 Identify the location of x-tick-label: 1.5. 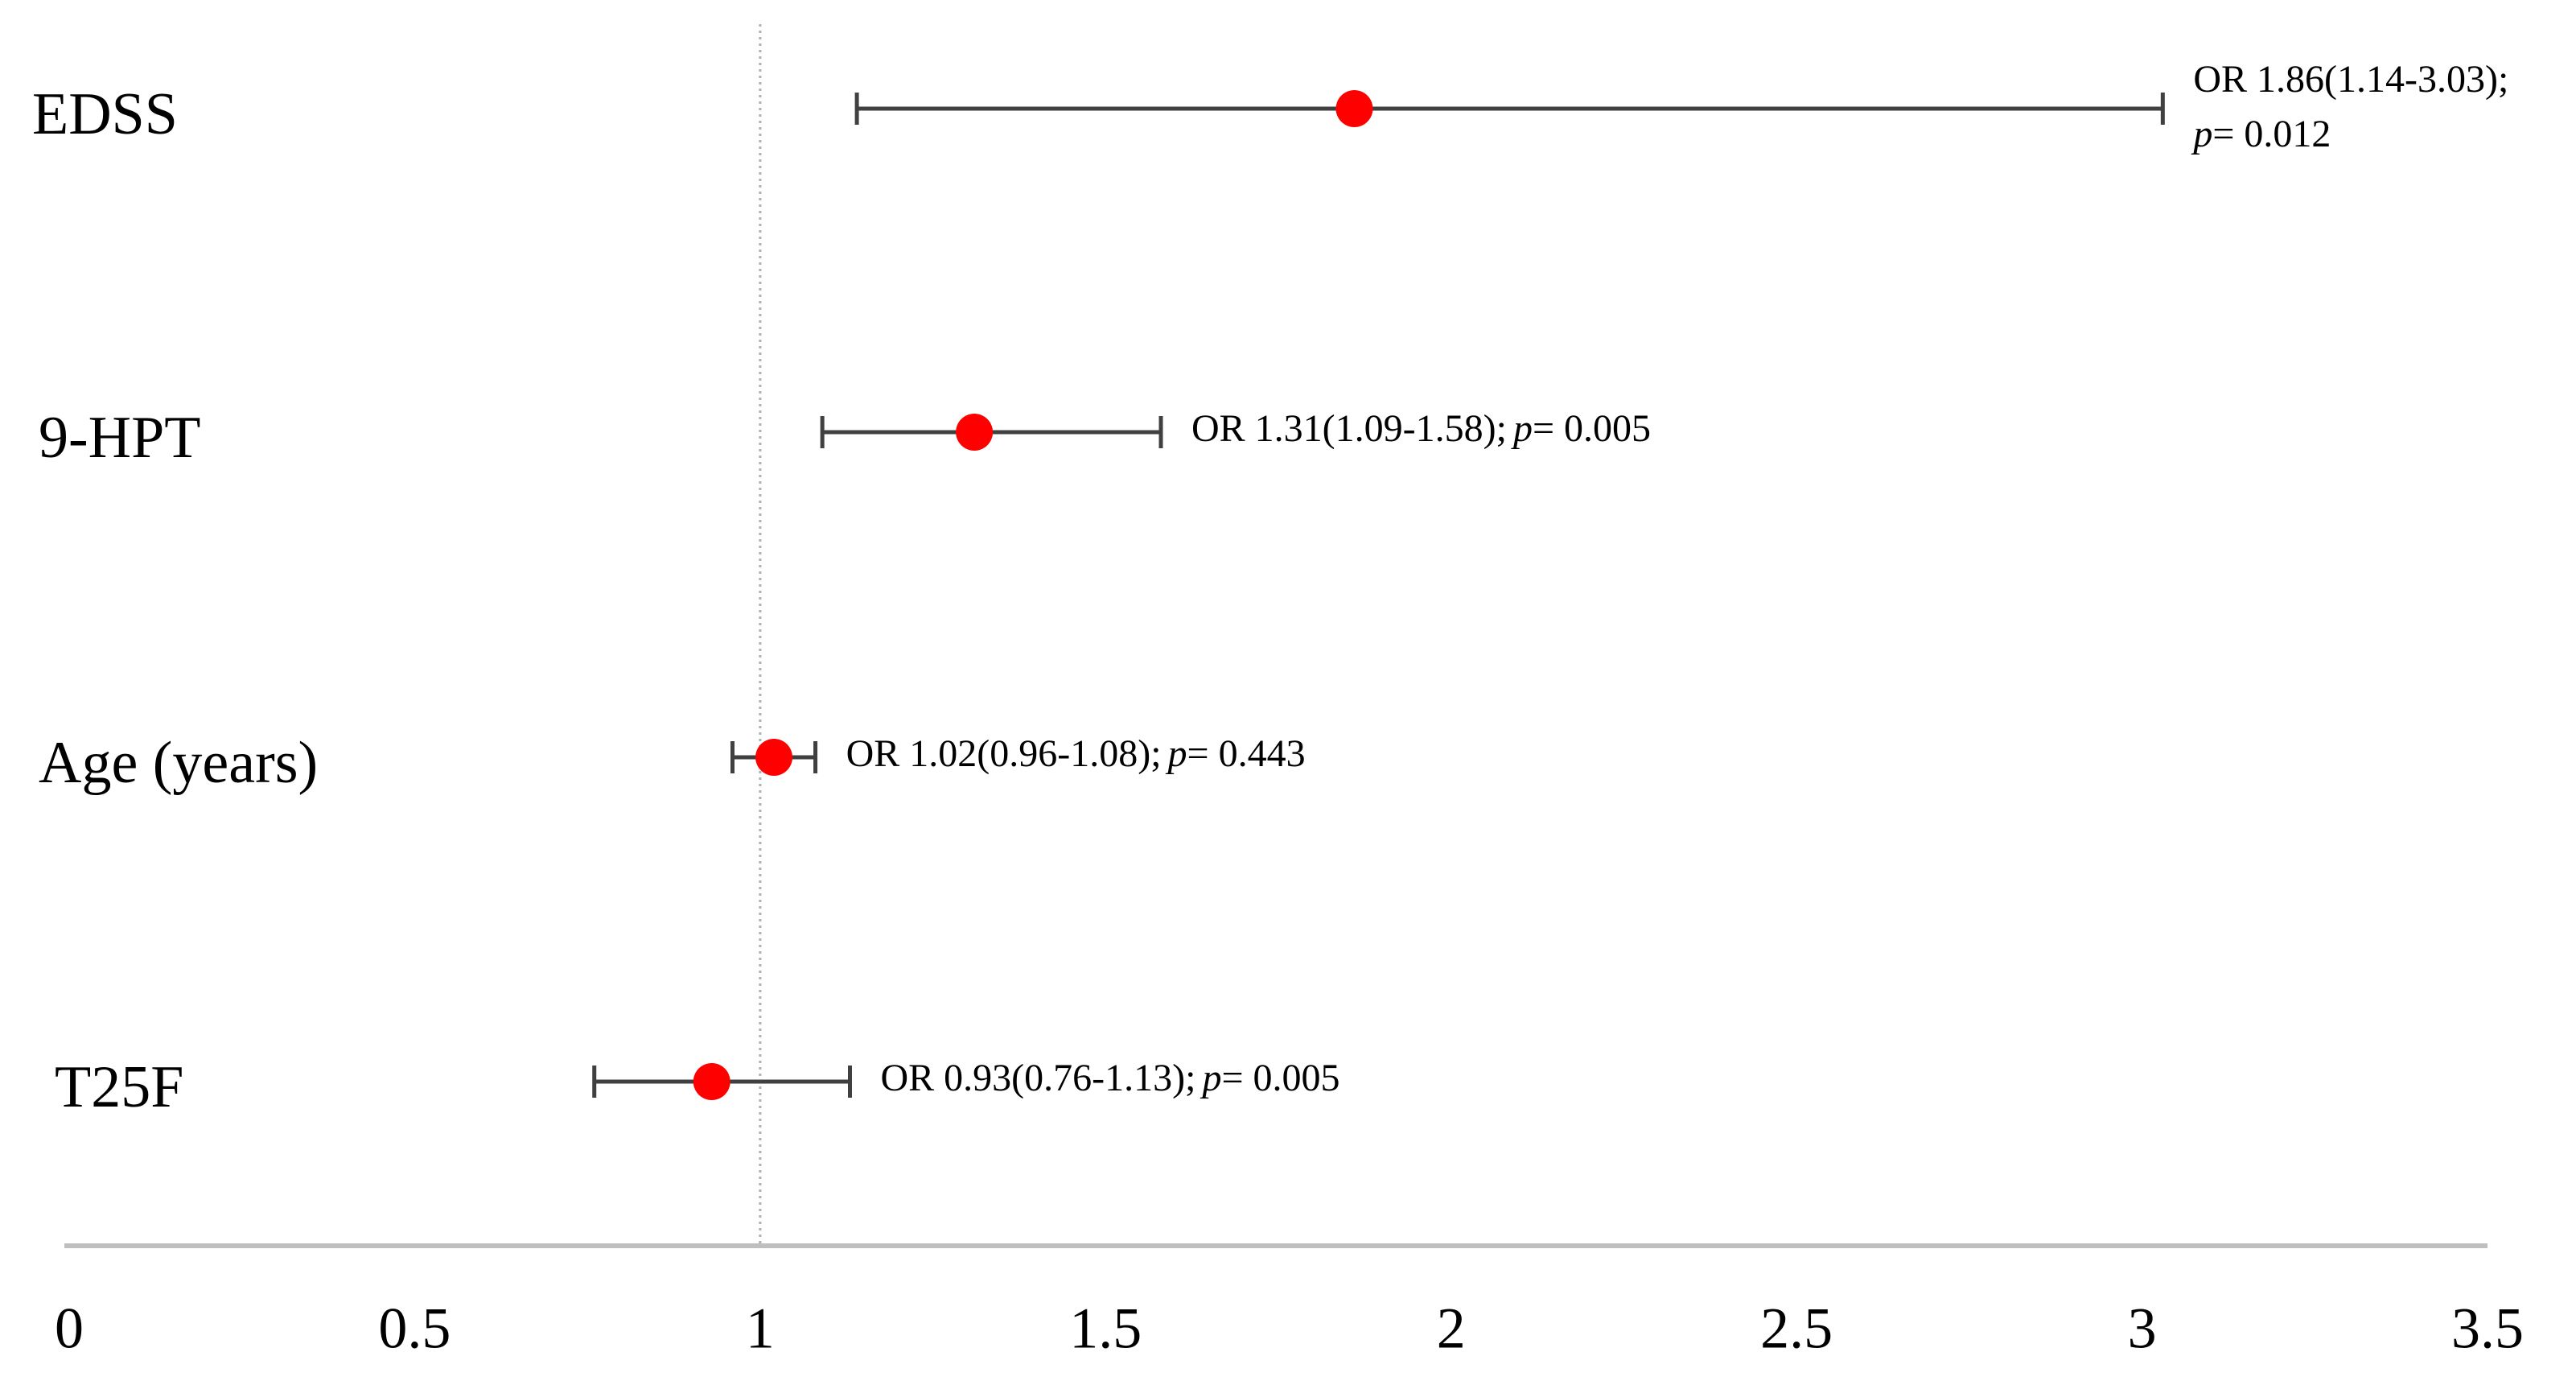
(1105, 1328).